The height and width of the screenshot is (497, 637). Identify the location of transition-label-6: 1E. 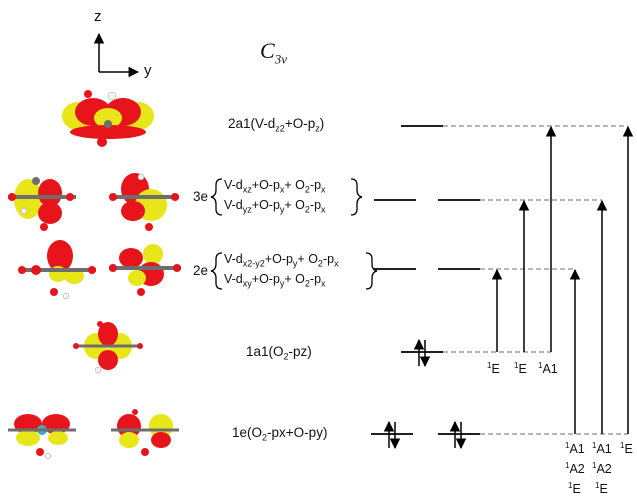
(626, 449).